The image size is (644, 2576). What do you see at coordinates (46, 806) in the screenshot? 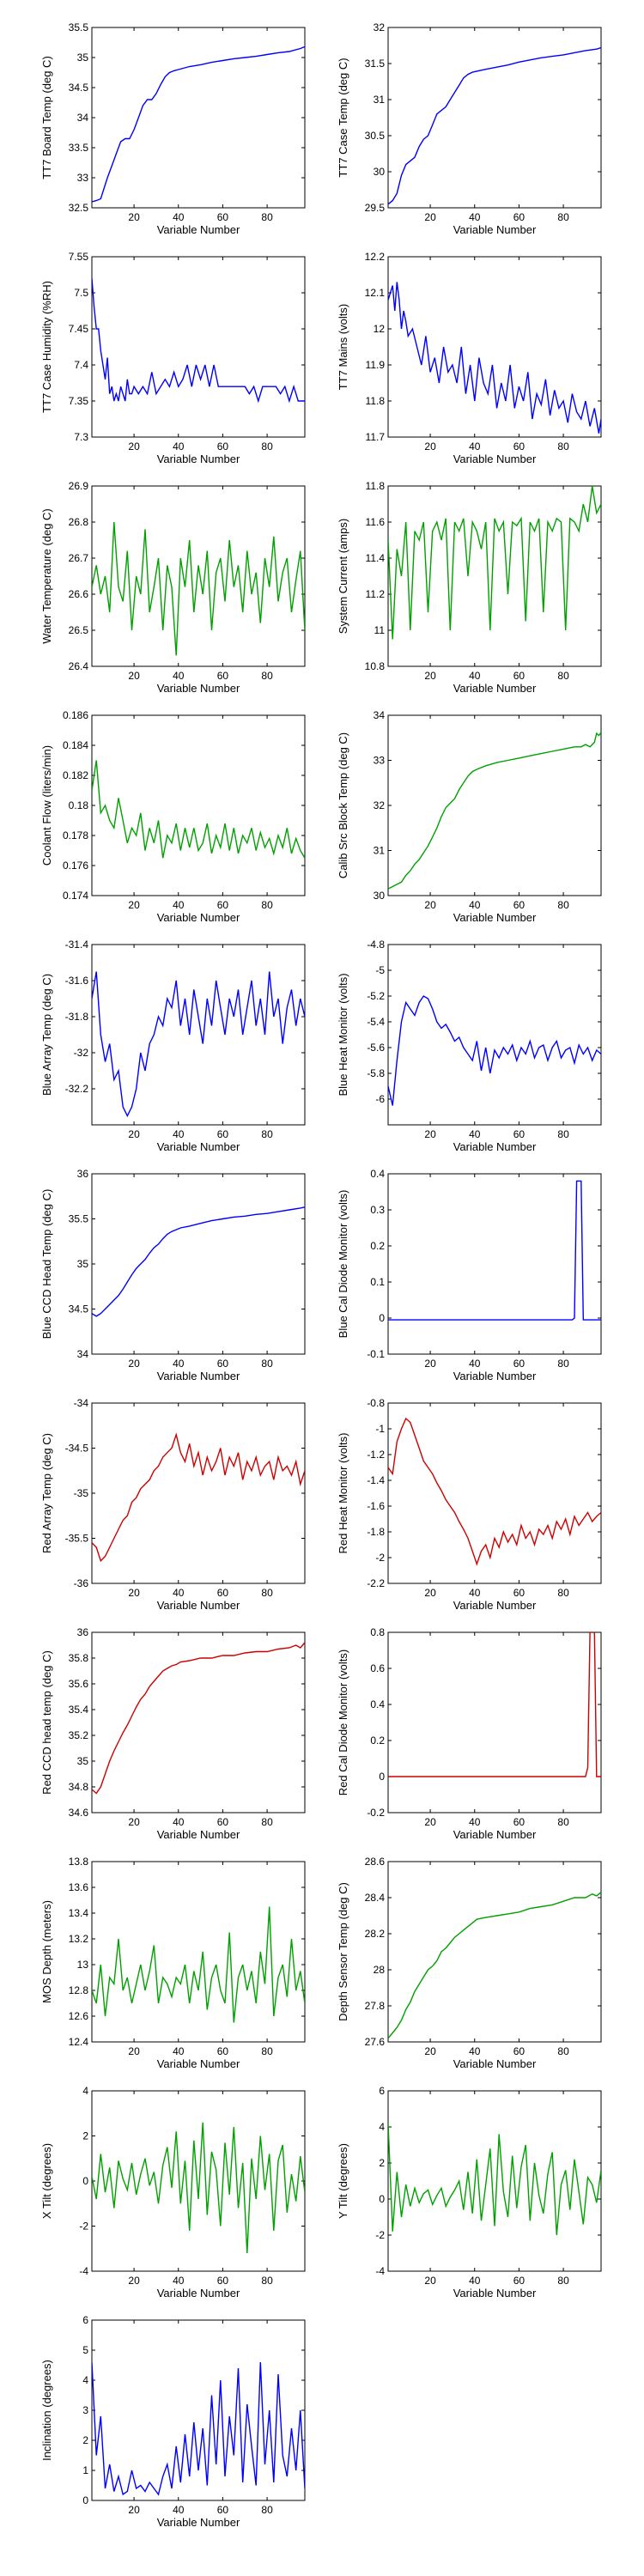
I see `y-axis-label: Coolant Flow (liters/min)` at bounding box center [46, 806].